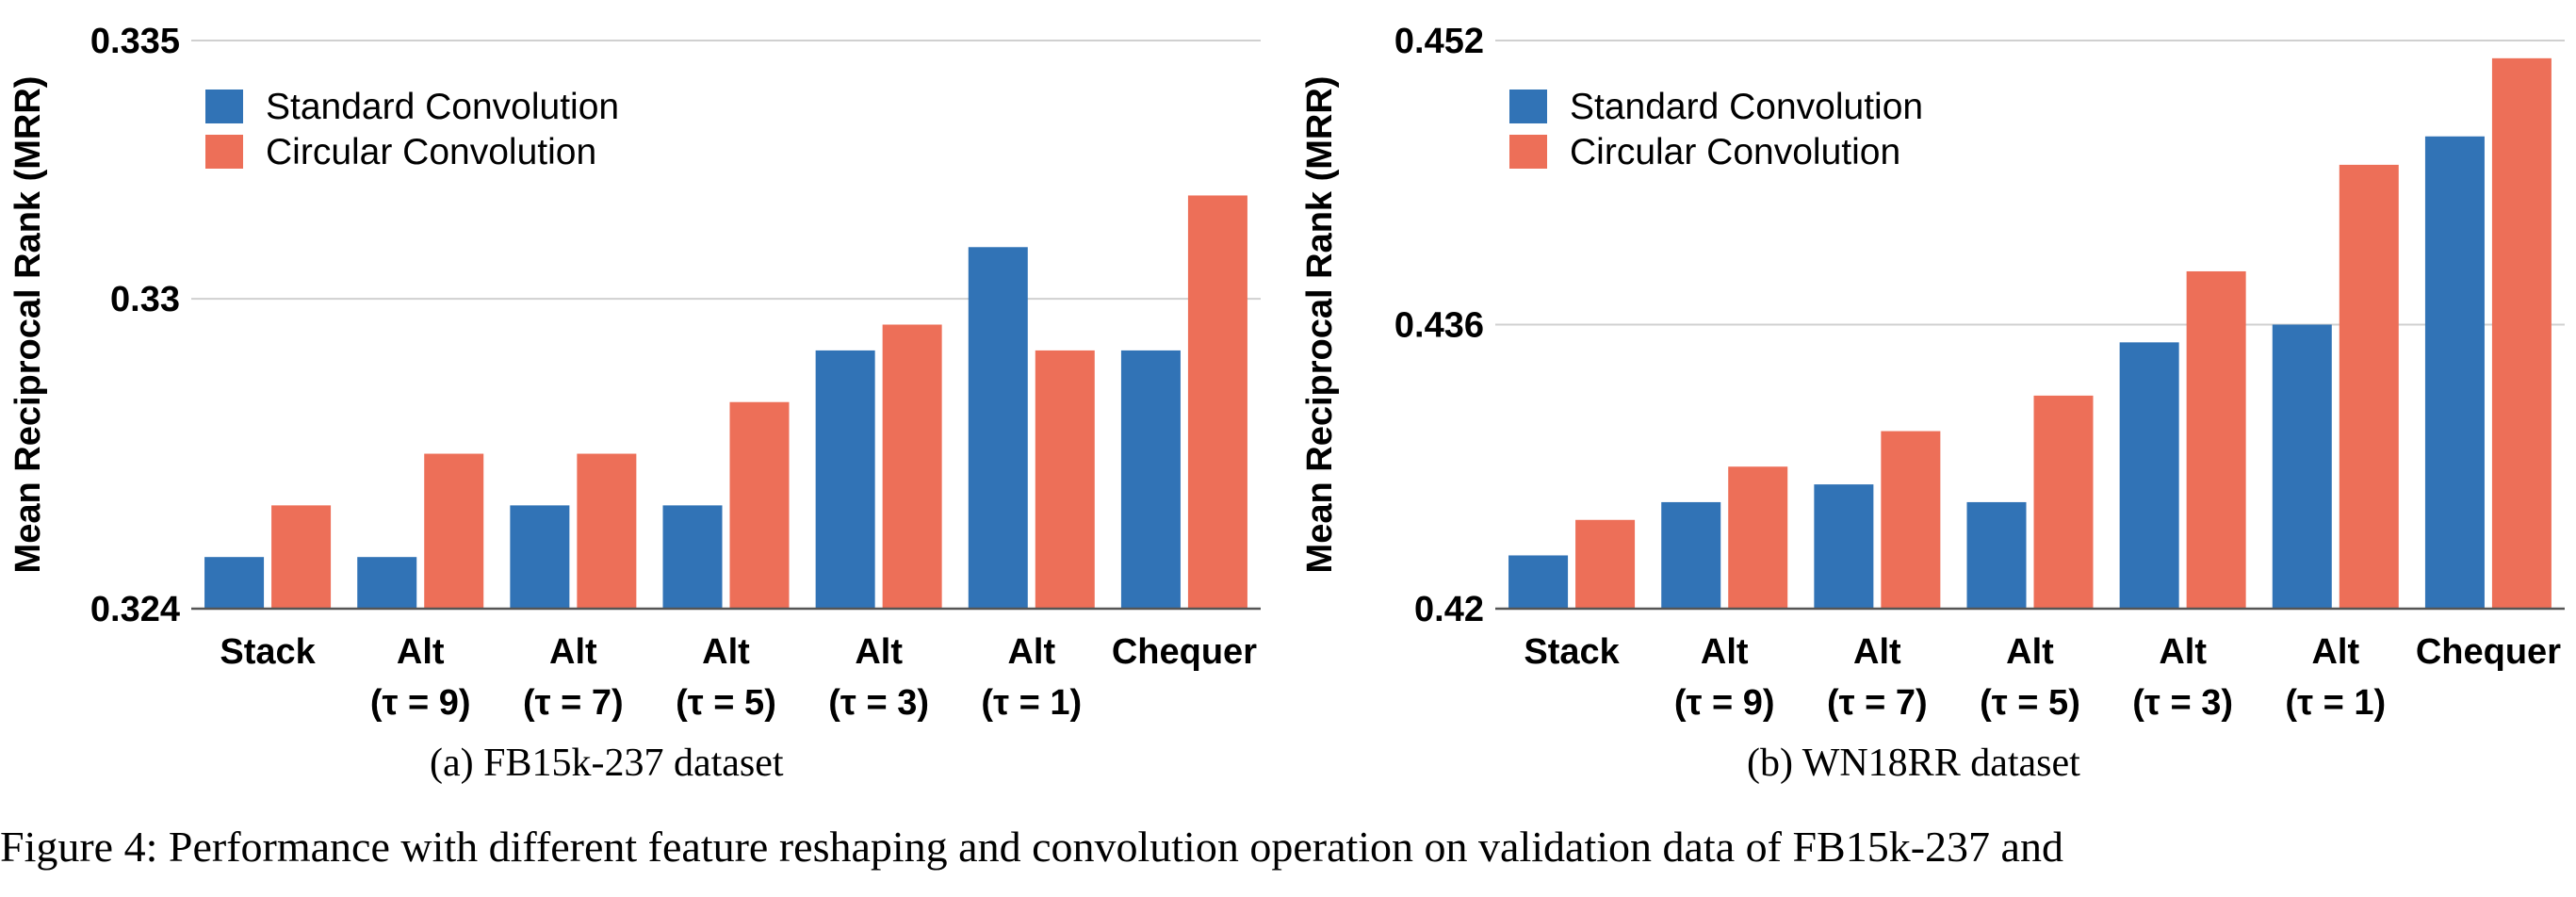  I want to click on wn18rr-xtick-sublabel: (τ = 1), so click(2335, 703).